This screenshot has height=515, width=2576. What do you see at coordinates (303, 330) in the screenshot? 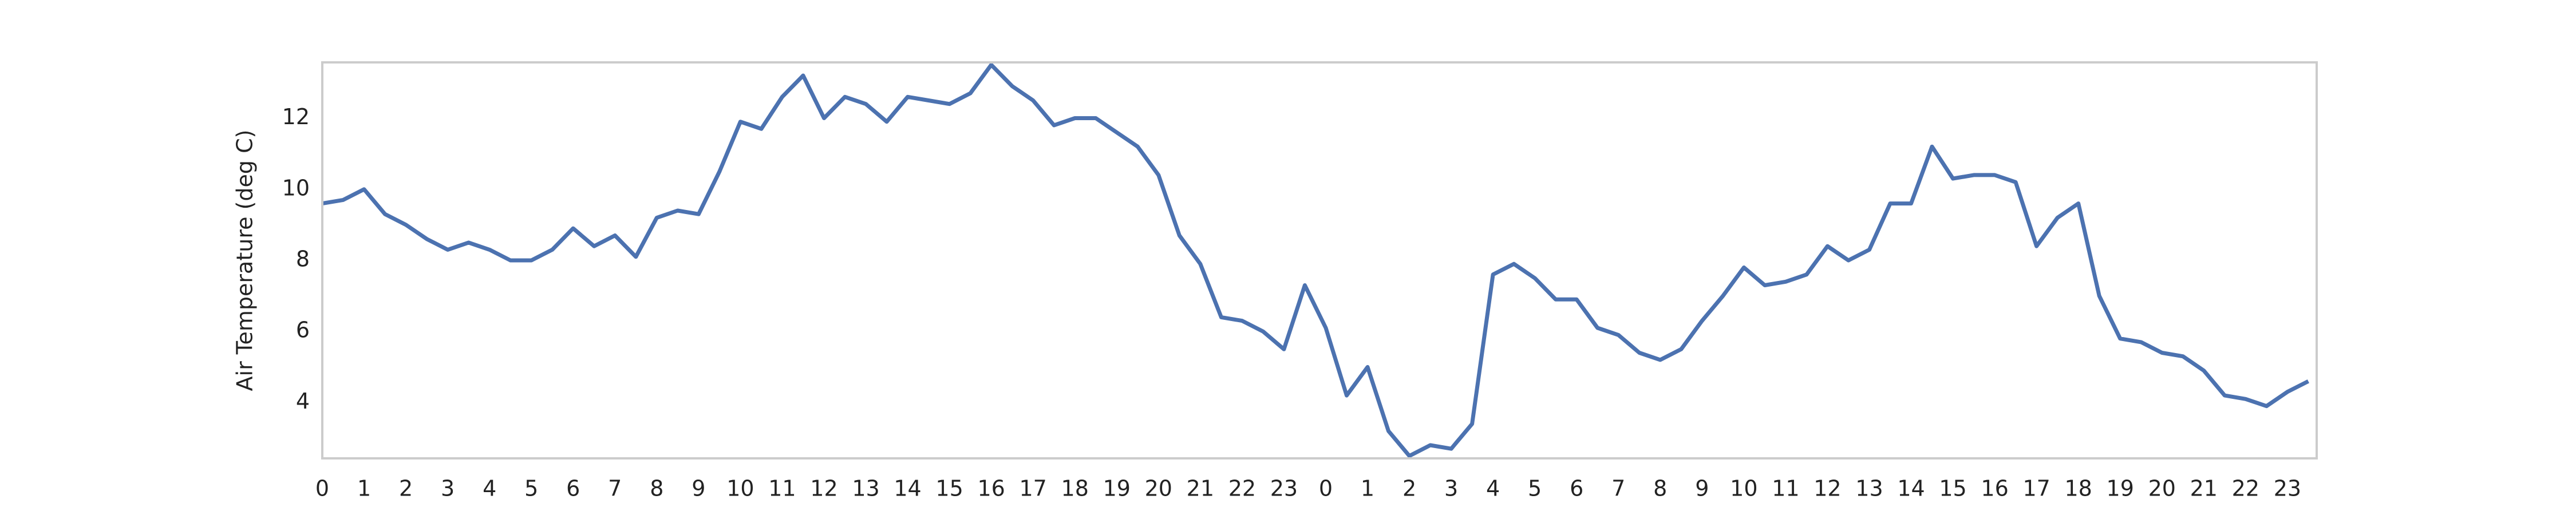
I see `y-tick-label: 6` at bounding box center [303, 330].